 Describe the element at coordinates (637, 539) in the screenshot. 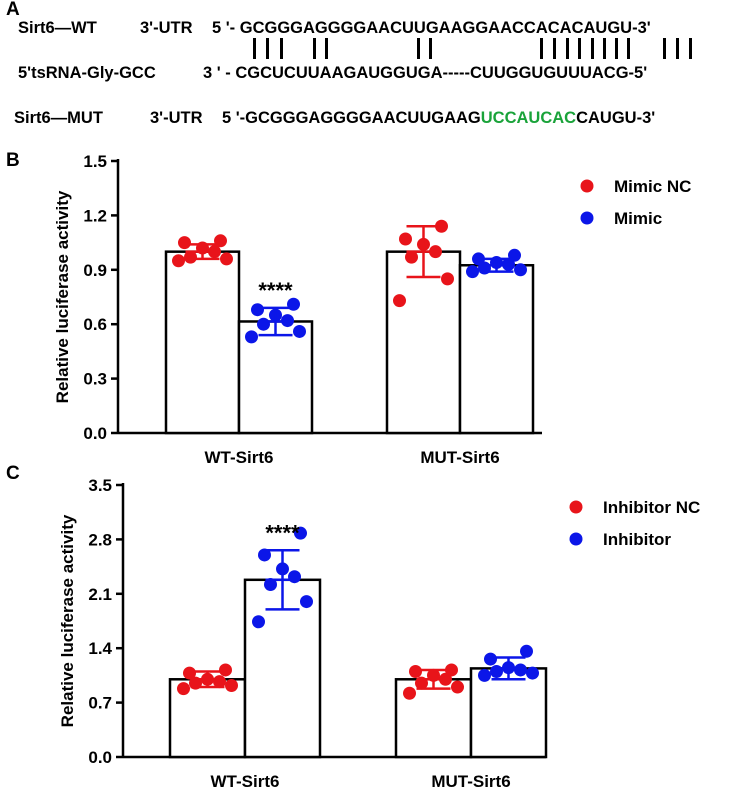

I see `legend-label: Inhibitor` at that location.